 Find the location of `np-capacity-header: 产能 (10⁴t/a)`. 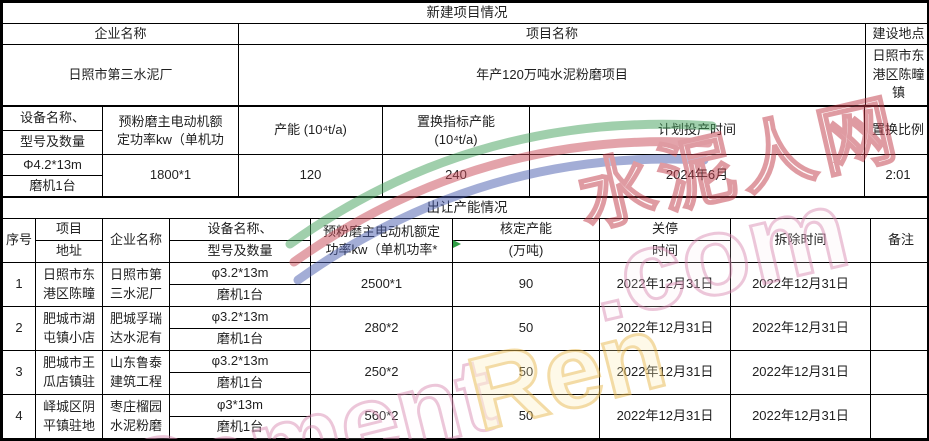

np-capacity-header: 产能 (10⁴t/a) is located at coordinates (310, 130).